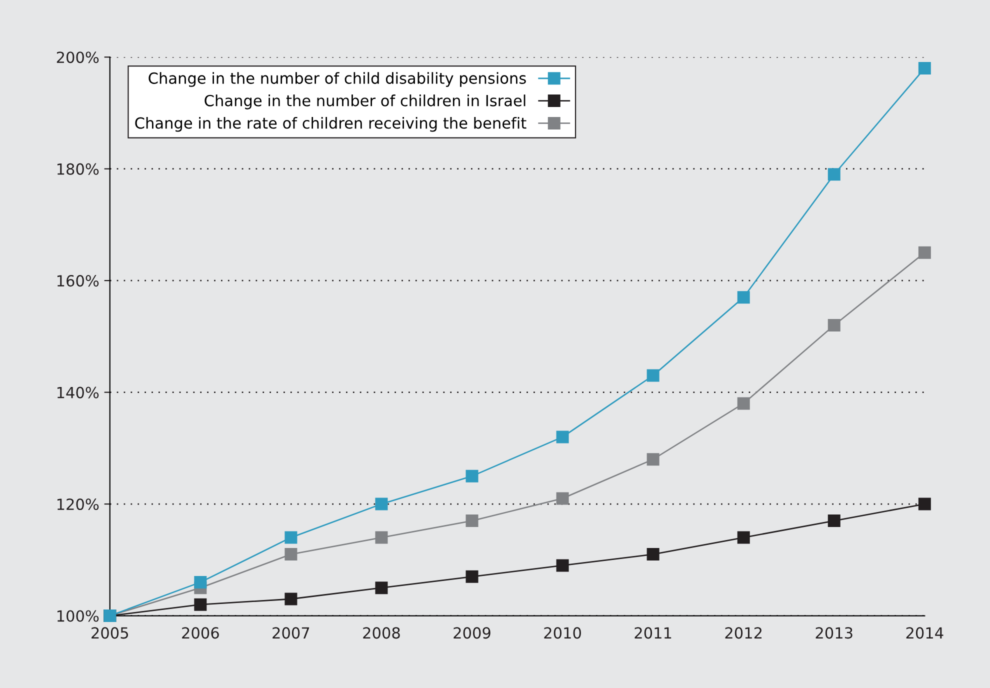 This screenshot has height=688, width=990. What do you see at coordinates (200, 633) in the screenshot?
I see `x-tick-label: 2006` at bounding box center [200, 633].